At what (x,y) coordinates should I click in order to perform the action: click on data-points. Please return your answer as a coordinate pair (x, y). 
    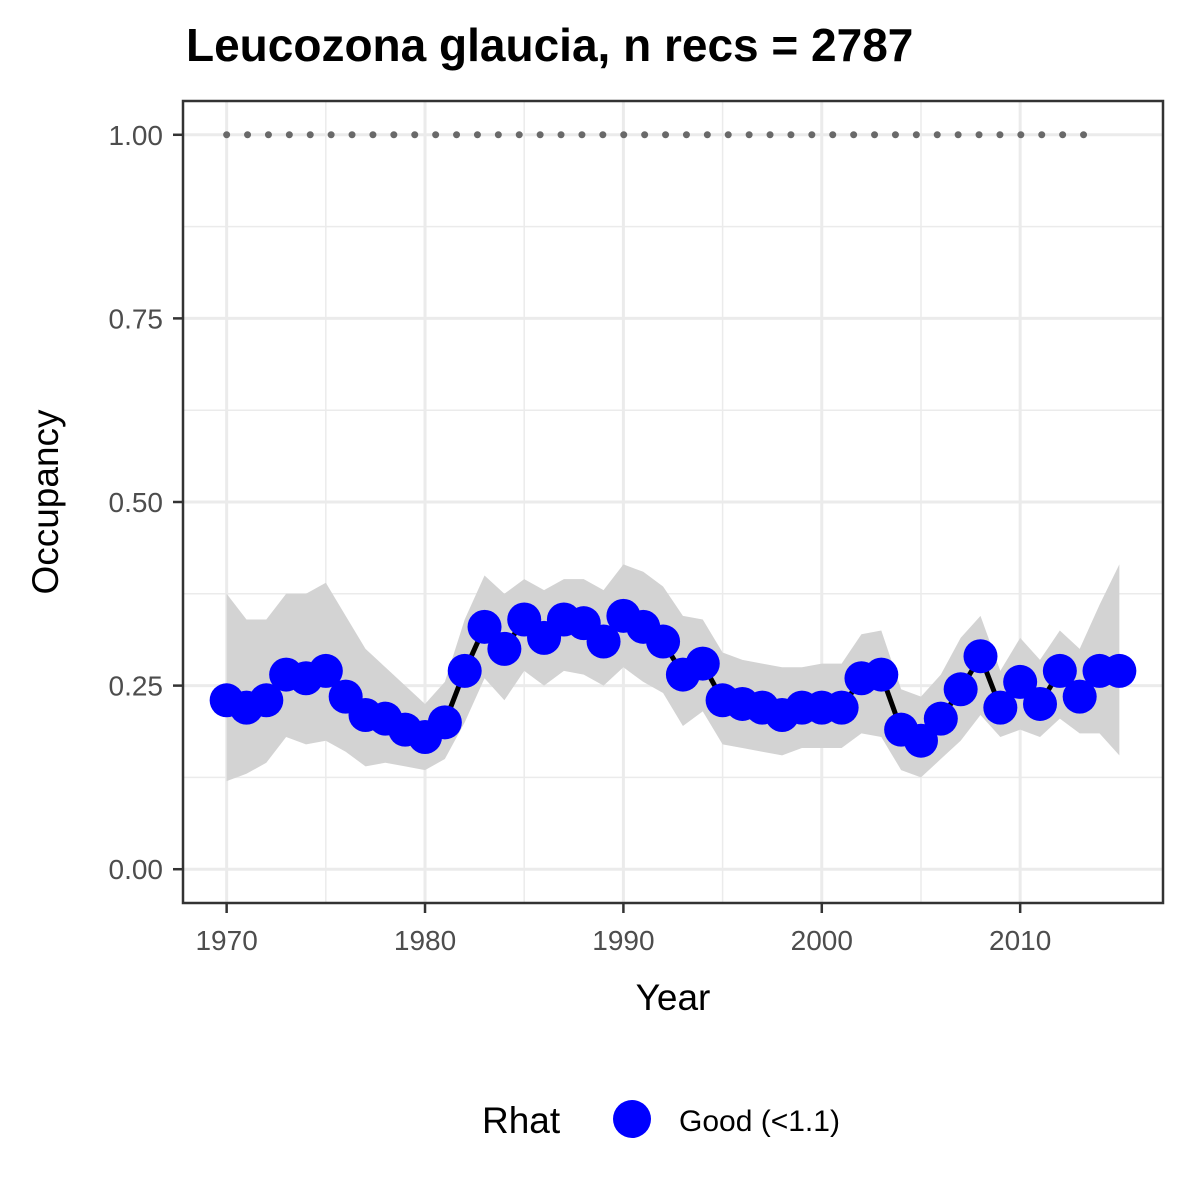
    Looking at the image, I should click on (673, 678).